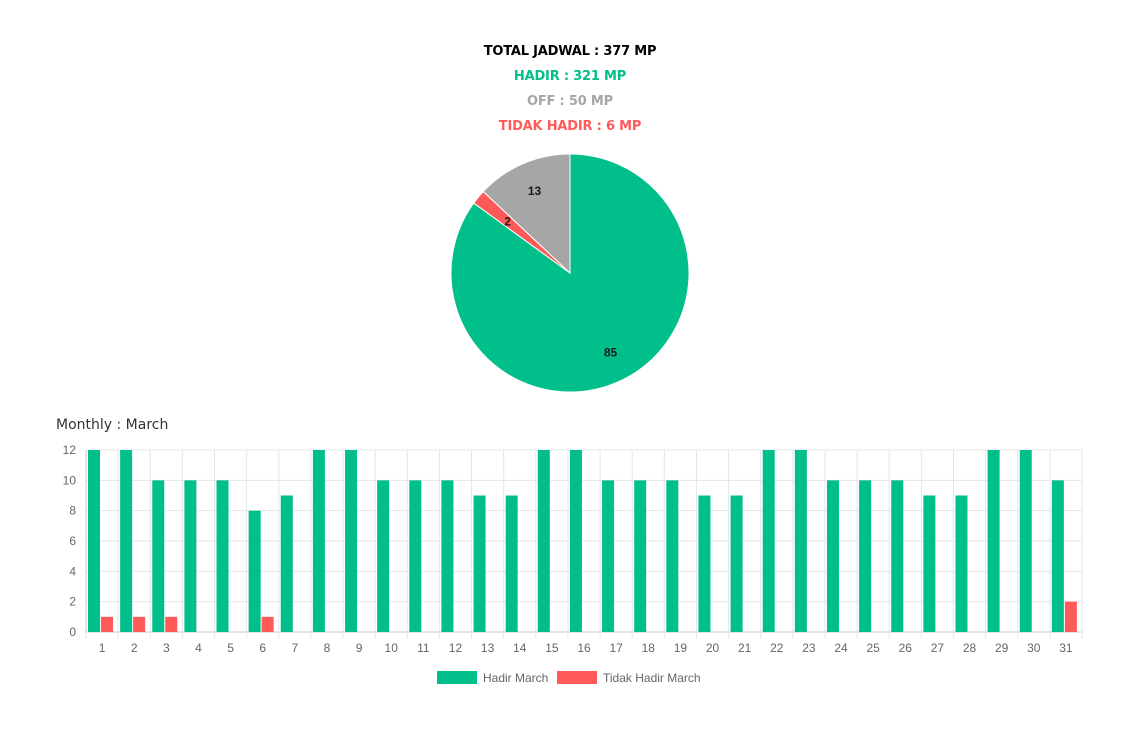 Image resolution: width=1140 pixels, height=738 pixels. What do you see at coordinates (552, 648) in the screenshot?
I see `x-tick-label: 15` at bounding box center [552, 648].